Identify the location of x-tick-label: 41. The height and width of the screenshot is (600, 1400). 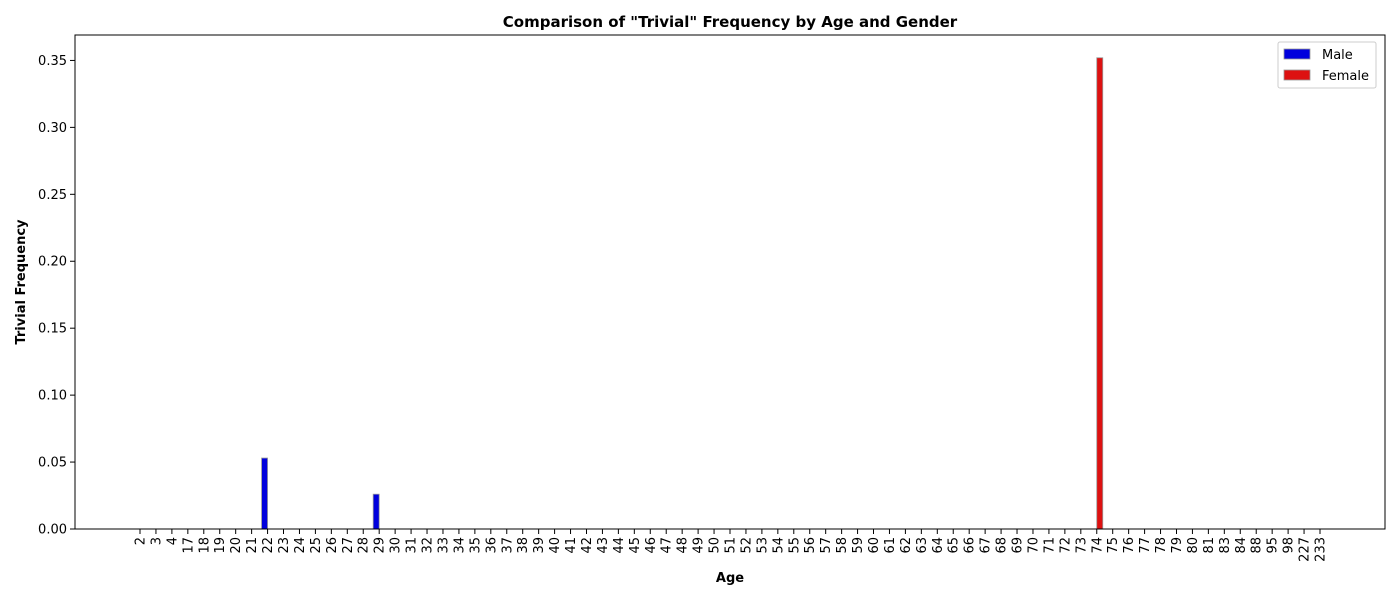
(571, 545).